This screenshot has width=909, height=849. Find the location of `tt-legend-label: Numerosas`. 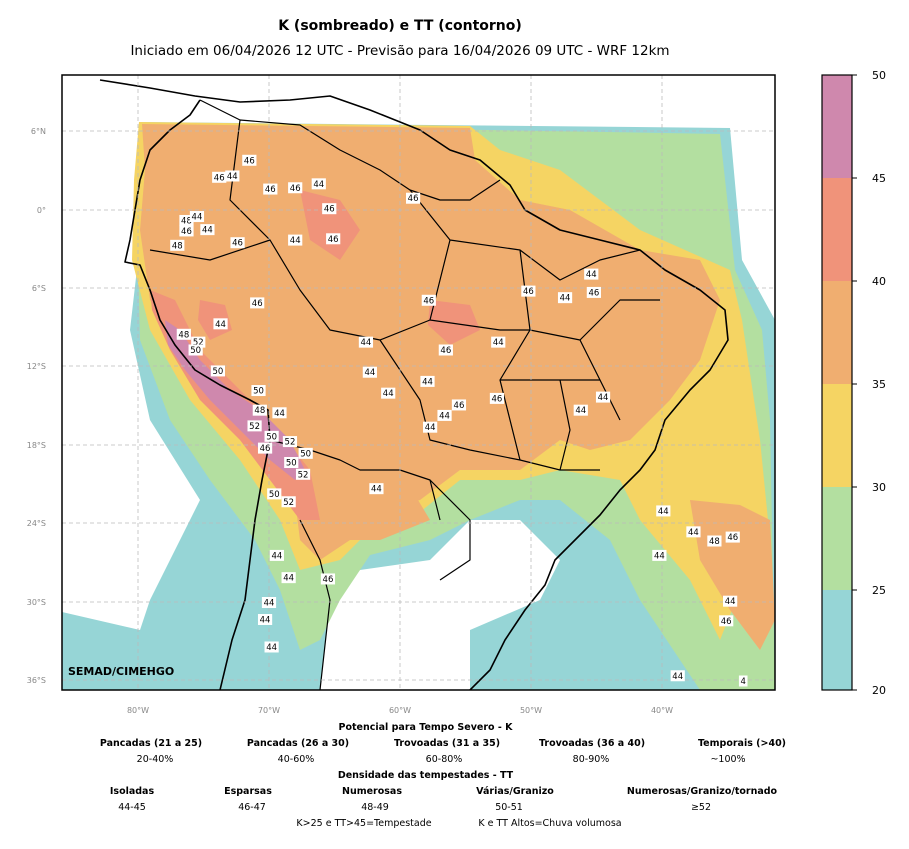

tt-legend-label: Numerosas is located at coordinates (372, 791).